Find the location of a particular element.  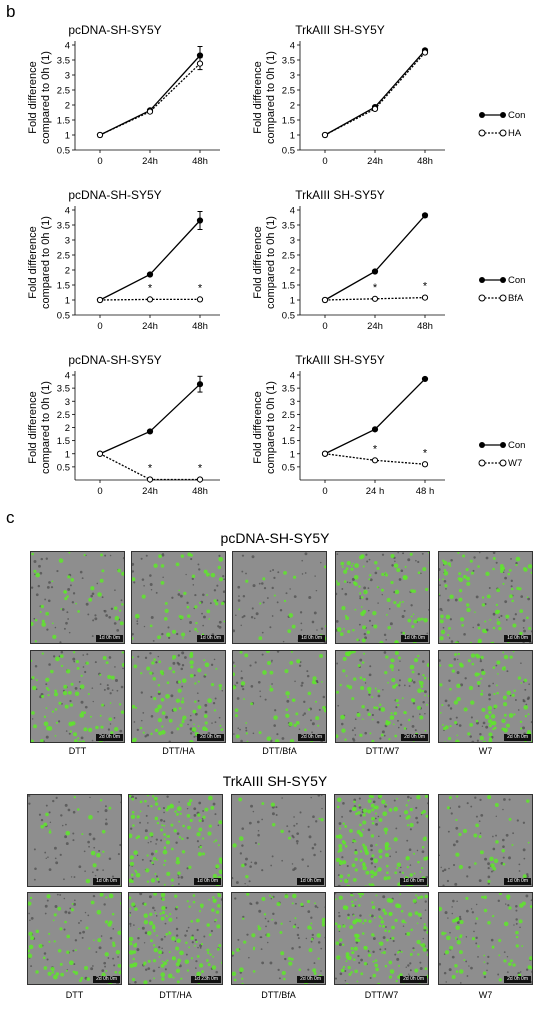

micrograph-trk-day2: 1d 23h 0m is located at coordinates (175, 938).